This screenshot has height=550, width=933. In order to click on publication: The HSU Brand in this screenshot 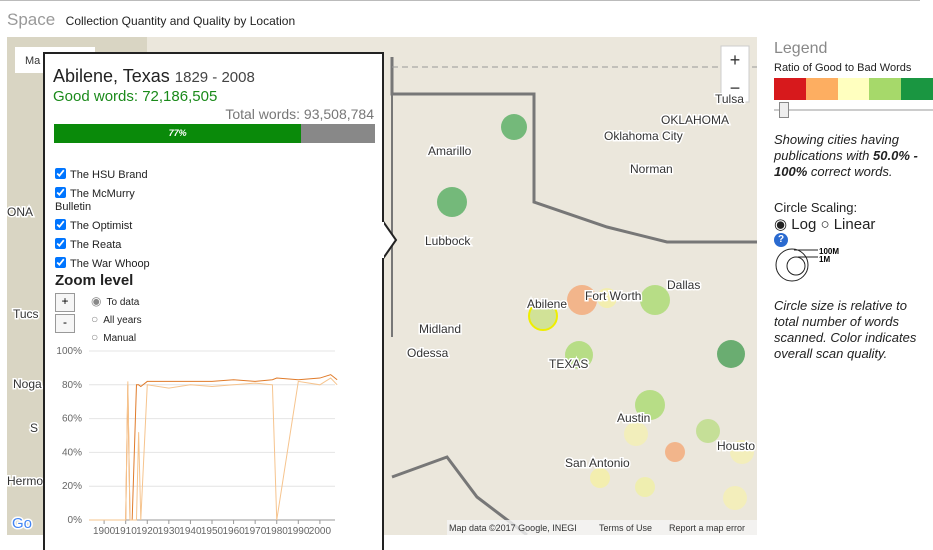, I will do `click(110, 175)`.